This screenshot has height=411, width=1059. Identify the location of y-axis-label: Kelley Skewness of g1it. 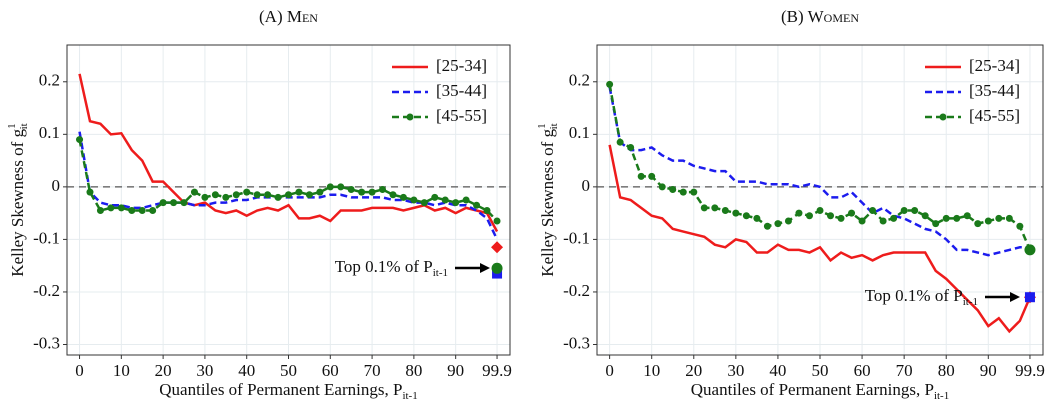
(18, 199).